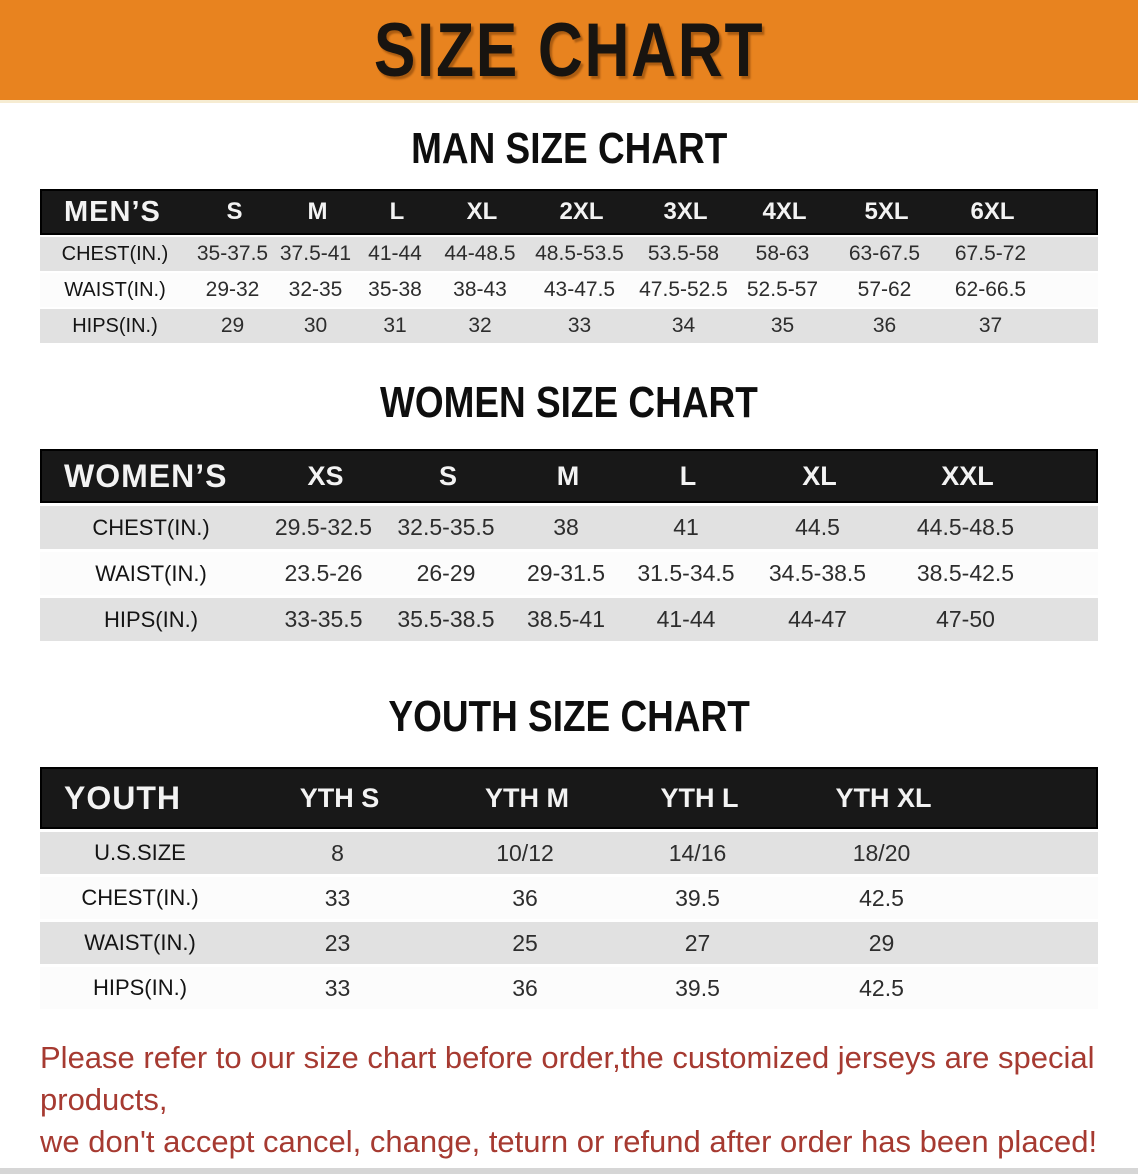 This screenshot has height=1174, width=1138. Describe the element at coordinates (566, 527) in the screenshot. I see `measurement-value: 38` at that location.